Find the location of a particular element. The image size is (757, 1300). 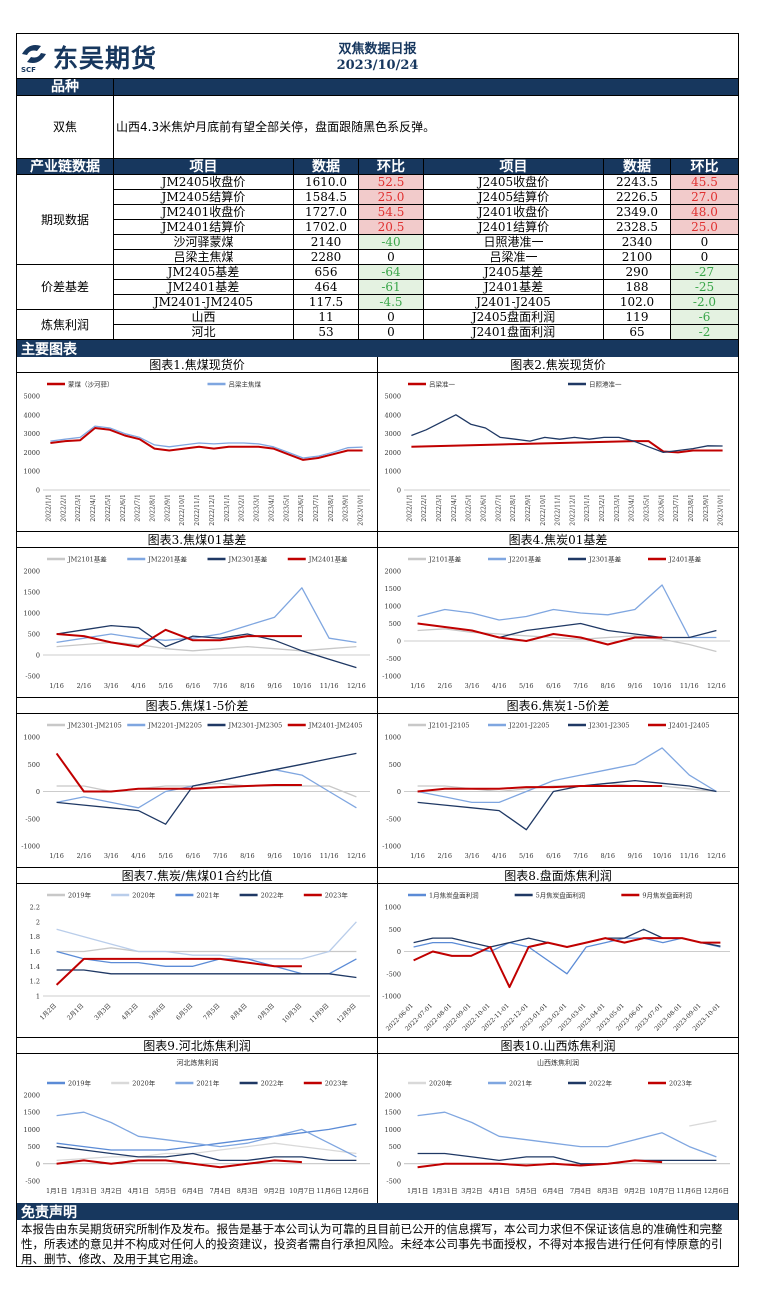

table-cell-l-item: 河北 is located at coordinates (204, 332).